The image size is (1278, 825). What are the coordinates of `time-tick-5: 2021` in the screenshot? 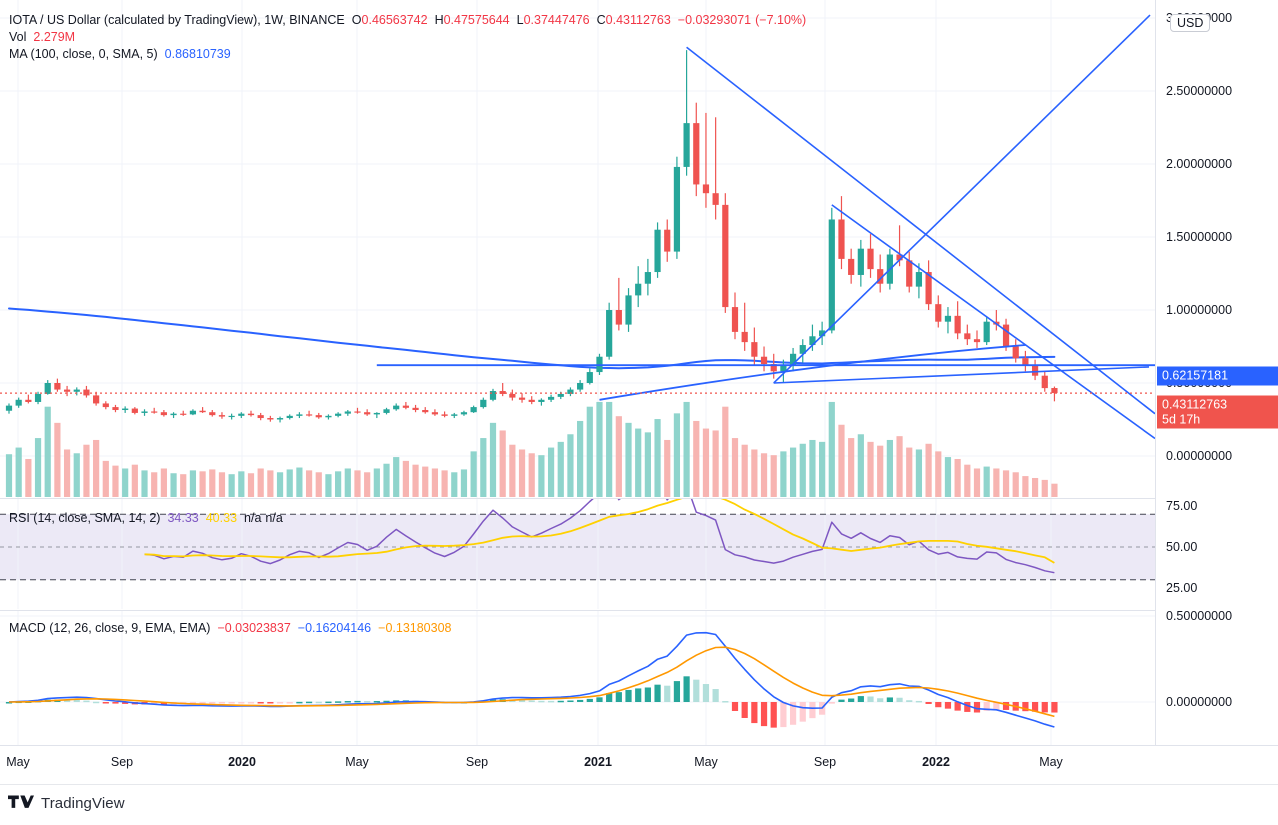 It's located at (598, 762).